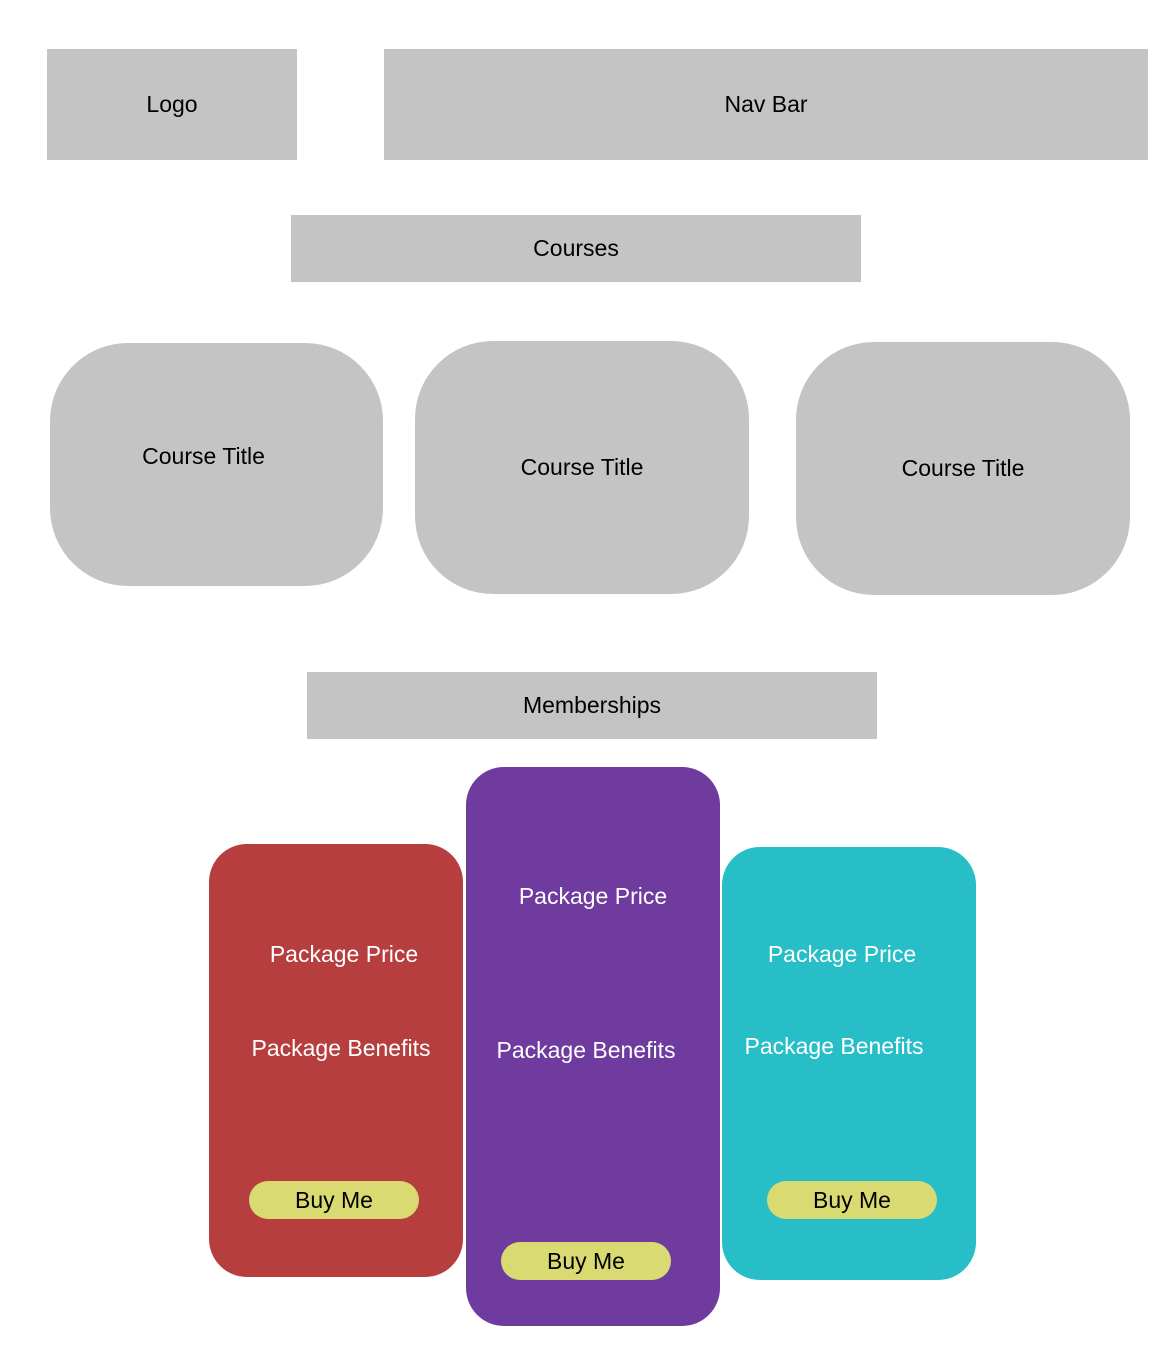  I want to click on memberships-heading-label: Memberships, so click(592, 705).